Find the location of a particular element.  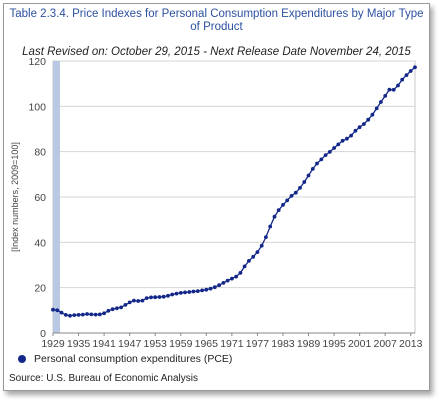

y-tick-label: 40 is located at coordinates (40, 243).